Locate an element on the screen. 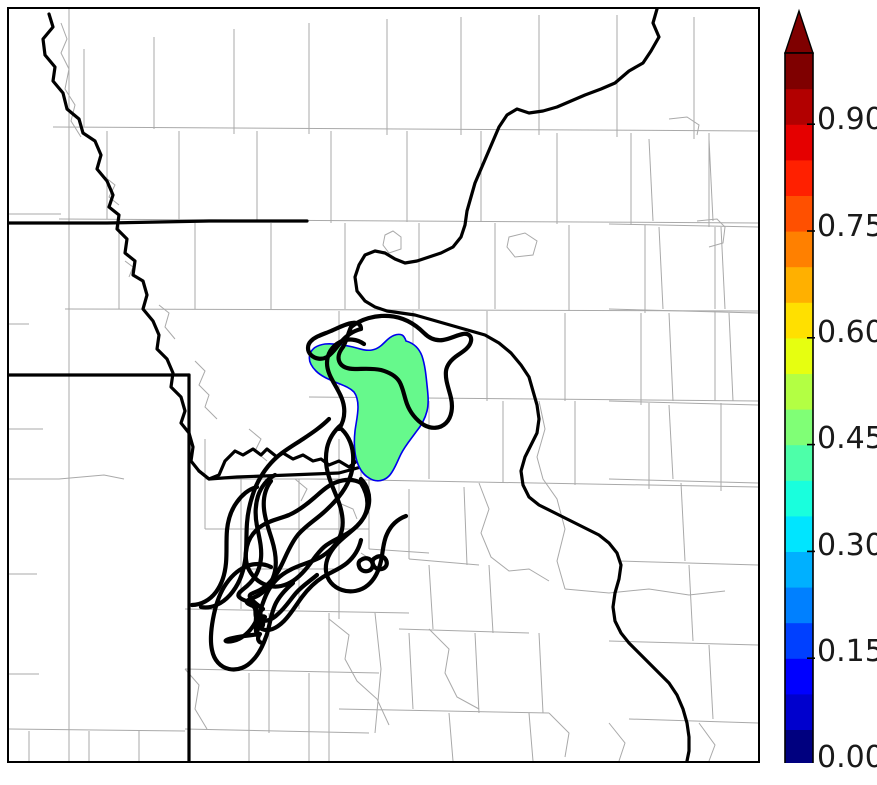 The image size is (877, 785). black-contour-lines is located at coordinates (331, 492).